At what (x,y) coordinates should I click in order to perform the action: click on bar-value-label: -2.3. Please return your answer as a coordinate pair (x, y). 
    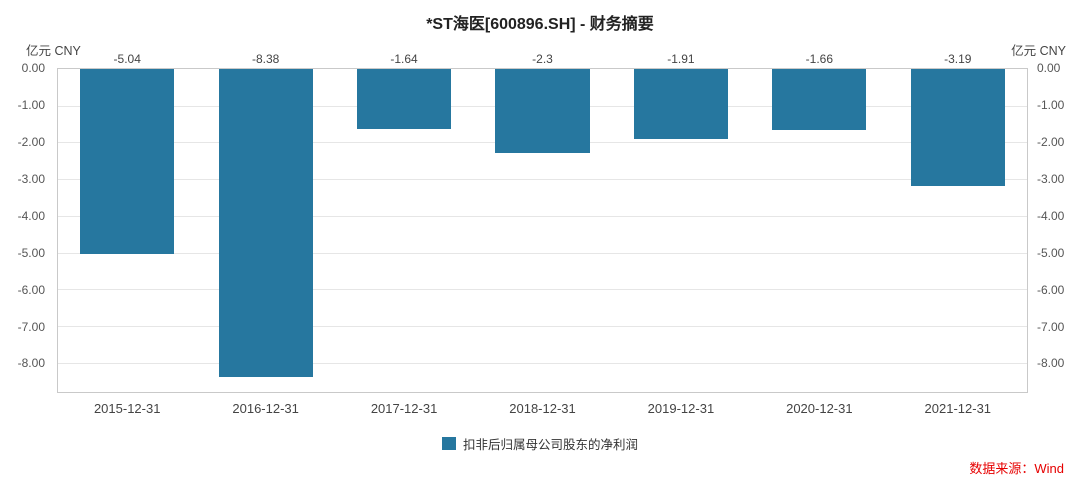
    Looking at the image, I should click on (542, 59).